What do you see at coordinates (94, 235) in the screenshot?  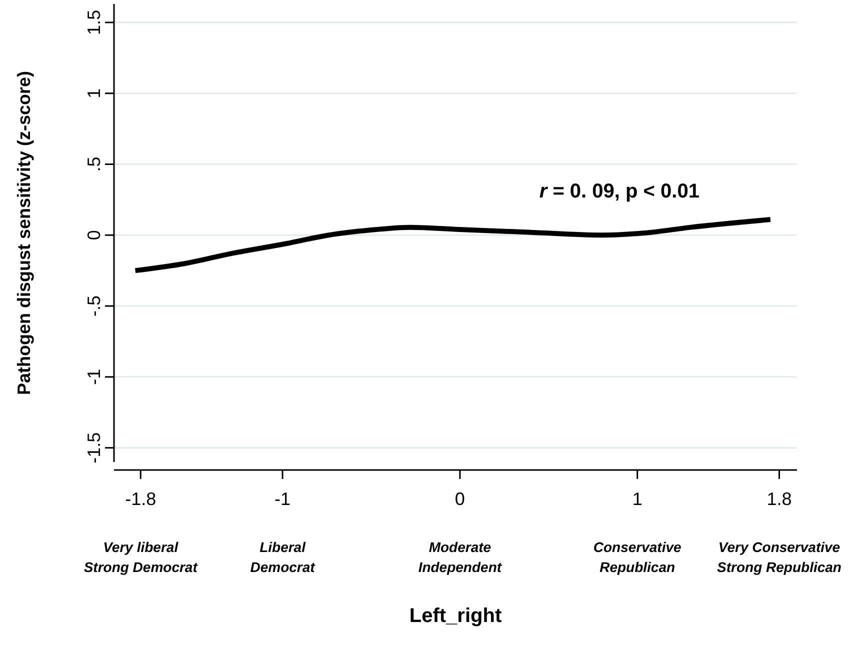 I see `y-tick-label: 0` at bounding box center [94, 235].